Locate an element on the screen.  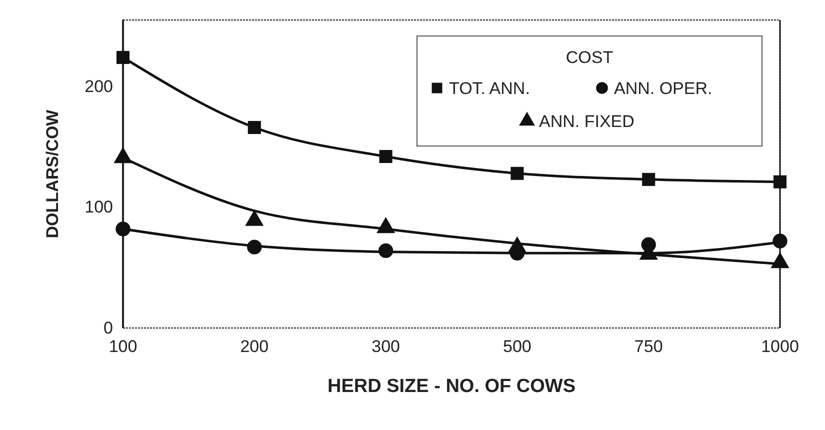
x-axis-title: HERD SIZE - NO. OF COWS is located at coordinates (451, 386).